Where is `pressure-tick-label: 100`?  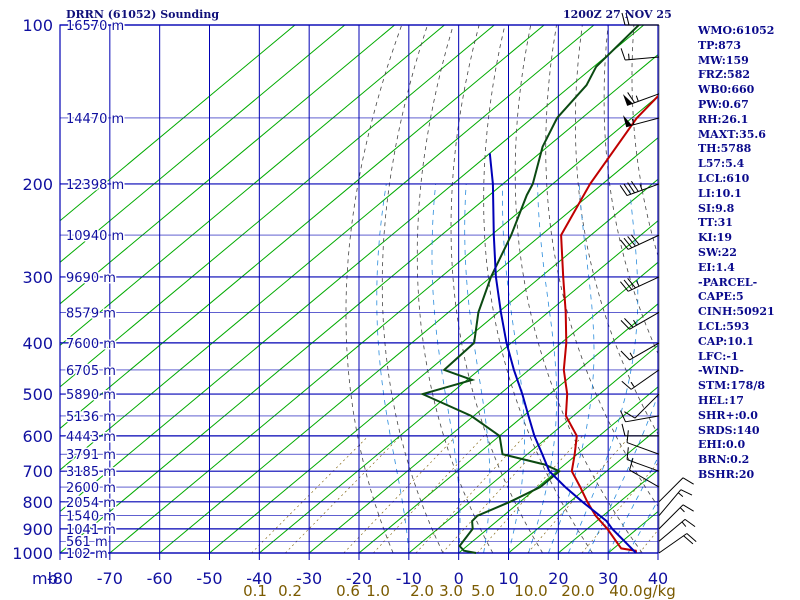
pressure-tick-label: 100 is located at coordinates (37, 25).